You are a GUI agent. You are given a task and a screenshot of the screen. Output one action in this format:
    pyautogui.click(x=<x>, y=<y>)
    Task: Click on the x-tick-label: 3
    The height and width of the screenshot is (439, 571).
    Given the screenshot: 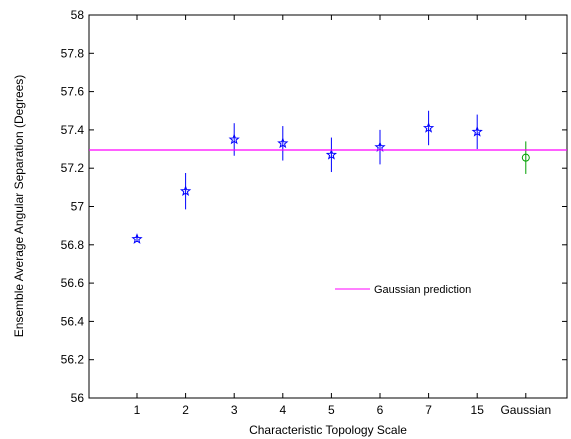 What is the action you would take?
    pyautogui.click(x=234, y=410)
    